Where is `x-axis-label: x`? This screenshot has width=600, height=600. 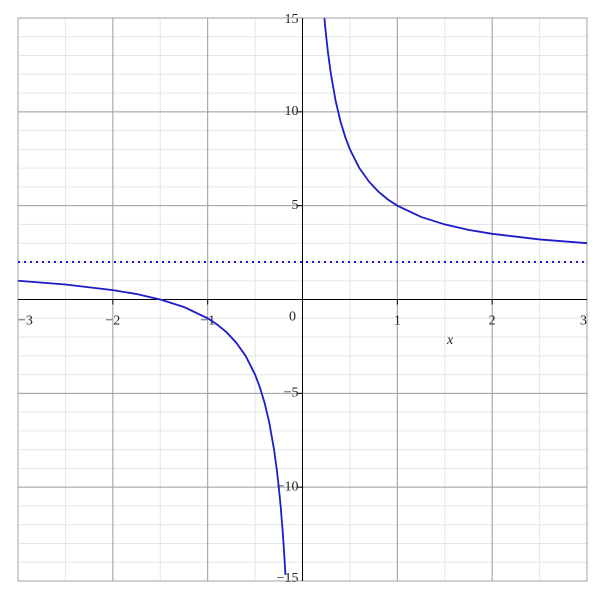
x-axis-label: x is located at coordinates (450, 340).